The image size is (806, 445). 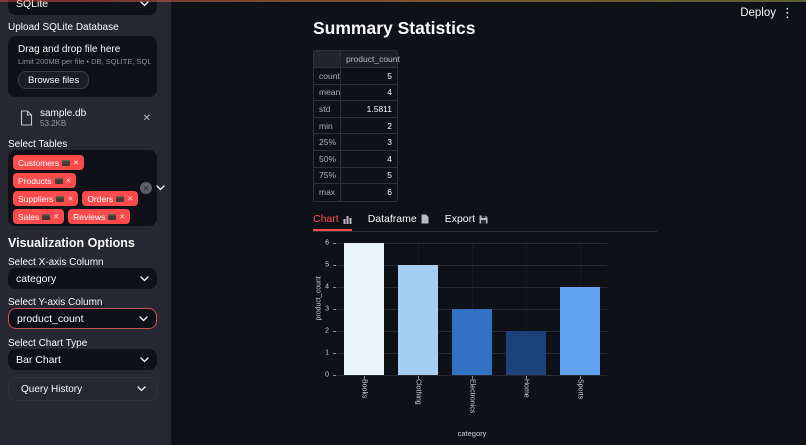 What do you see at coordinates (327, 353) in the screenshot?
I see `y-tick-label: 1` at bounding box center [327, 353].